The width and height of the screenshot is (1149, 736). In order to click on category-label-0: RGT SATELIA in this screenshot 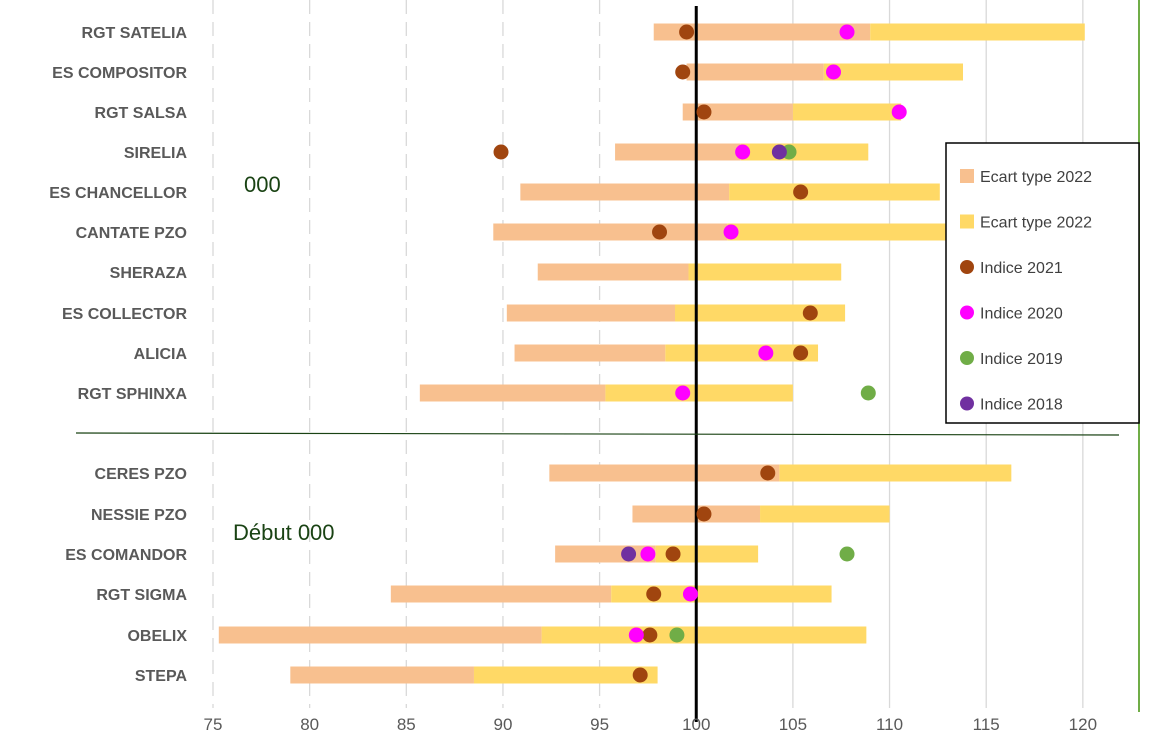, I will do `click(135, 33)`.